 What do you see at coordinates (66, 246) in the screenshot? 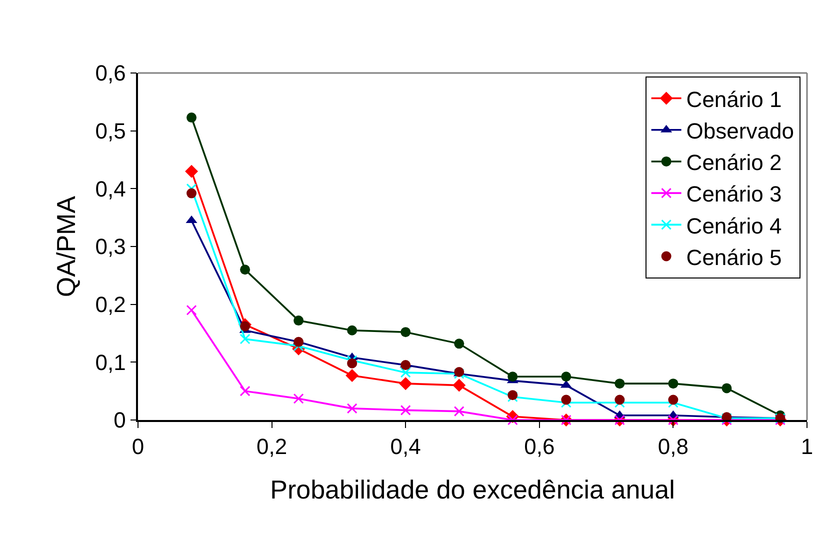
I see `y-axis-title: QA/PMA` at bounding box center [66, 246].